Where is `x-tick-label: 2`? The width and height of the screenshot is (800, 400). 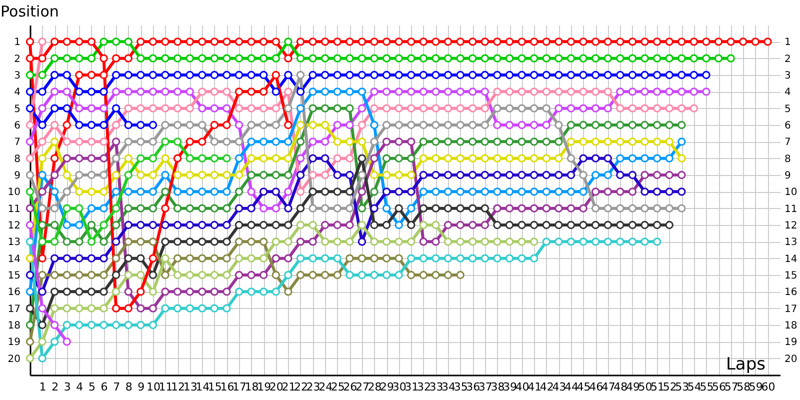
x-tick-label: 2 is located at coordinates (55, 387).